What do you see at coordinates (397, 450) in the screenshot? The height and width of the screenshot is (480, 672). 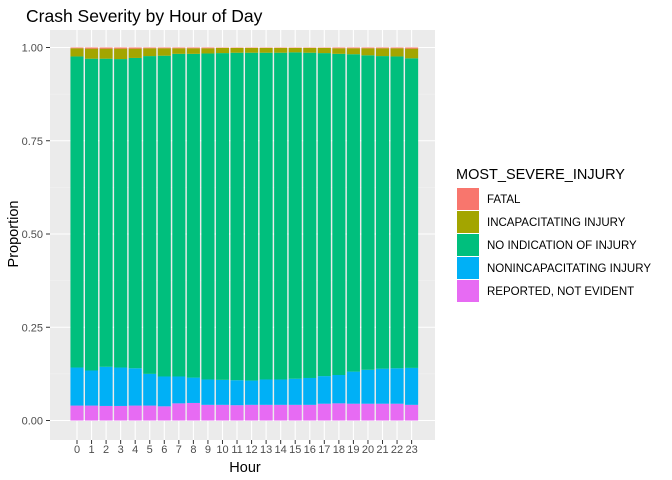 I see `x-tick-label: 22` at bounding box center [397, 450].